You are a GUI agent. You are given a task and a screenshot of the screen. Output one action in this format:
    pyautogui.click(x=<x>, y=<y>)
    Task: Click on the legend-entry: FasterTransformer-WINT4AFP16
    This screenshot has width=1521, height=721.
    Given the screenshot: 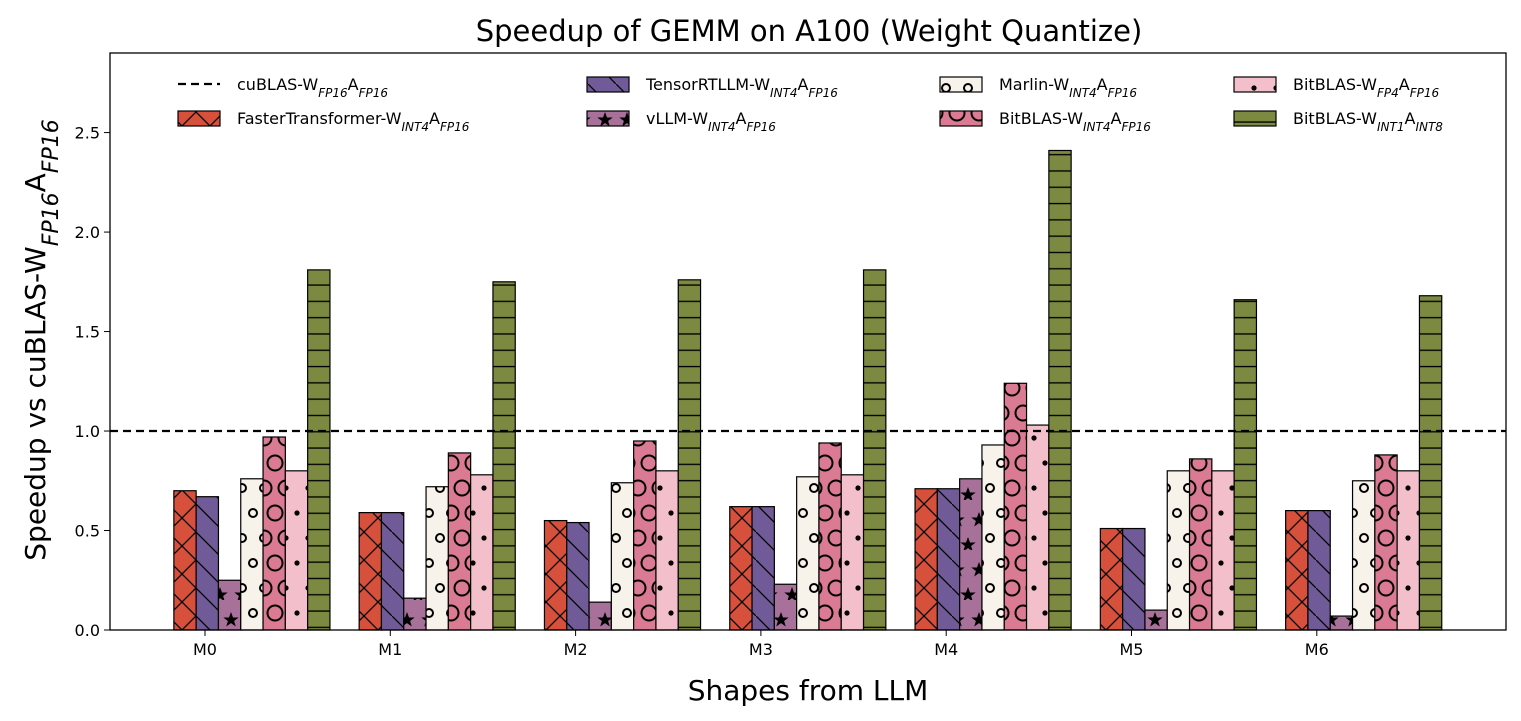 What is the action you would take?
    pyautogui.click(x=323, y=121)
    